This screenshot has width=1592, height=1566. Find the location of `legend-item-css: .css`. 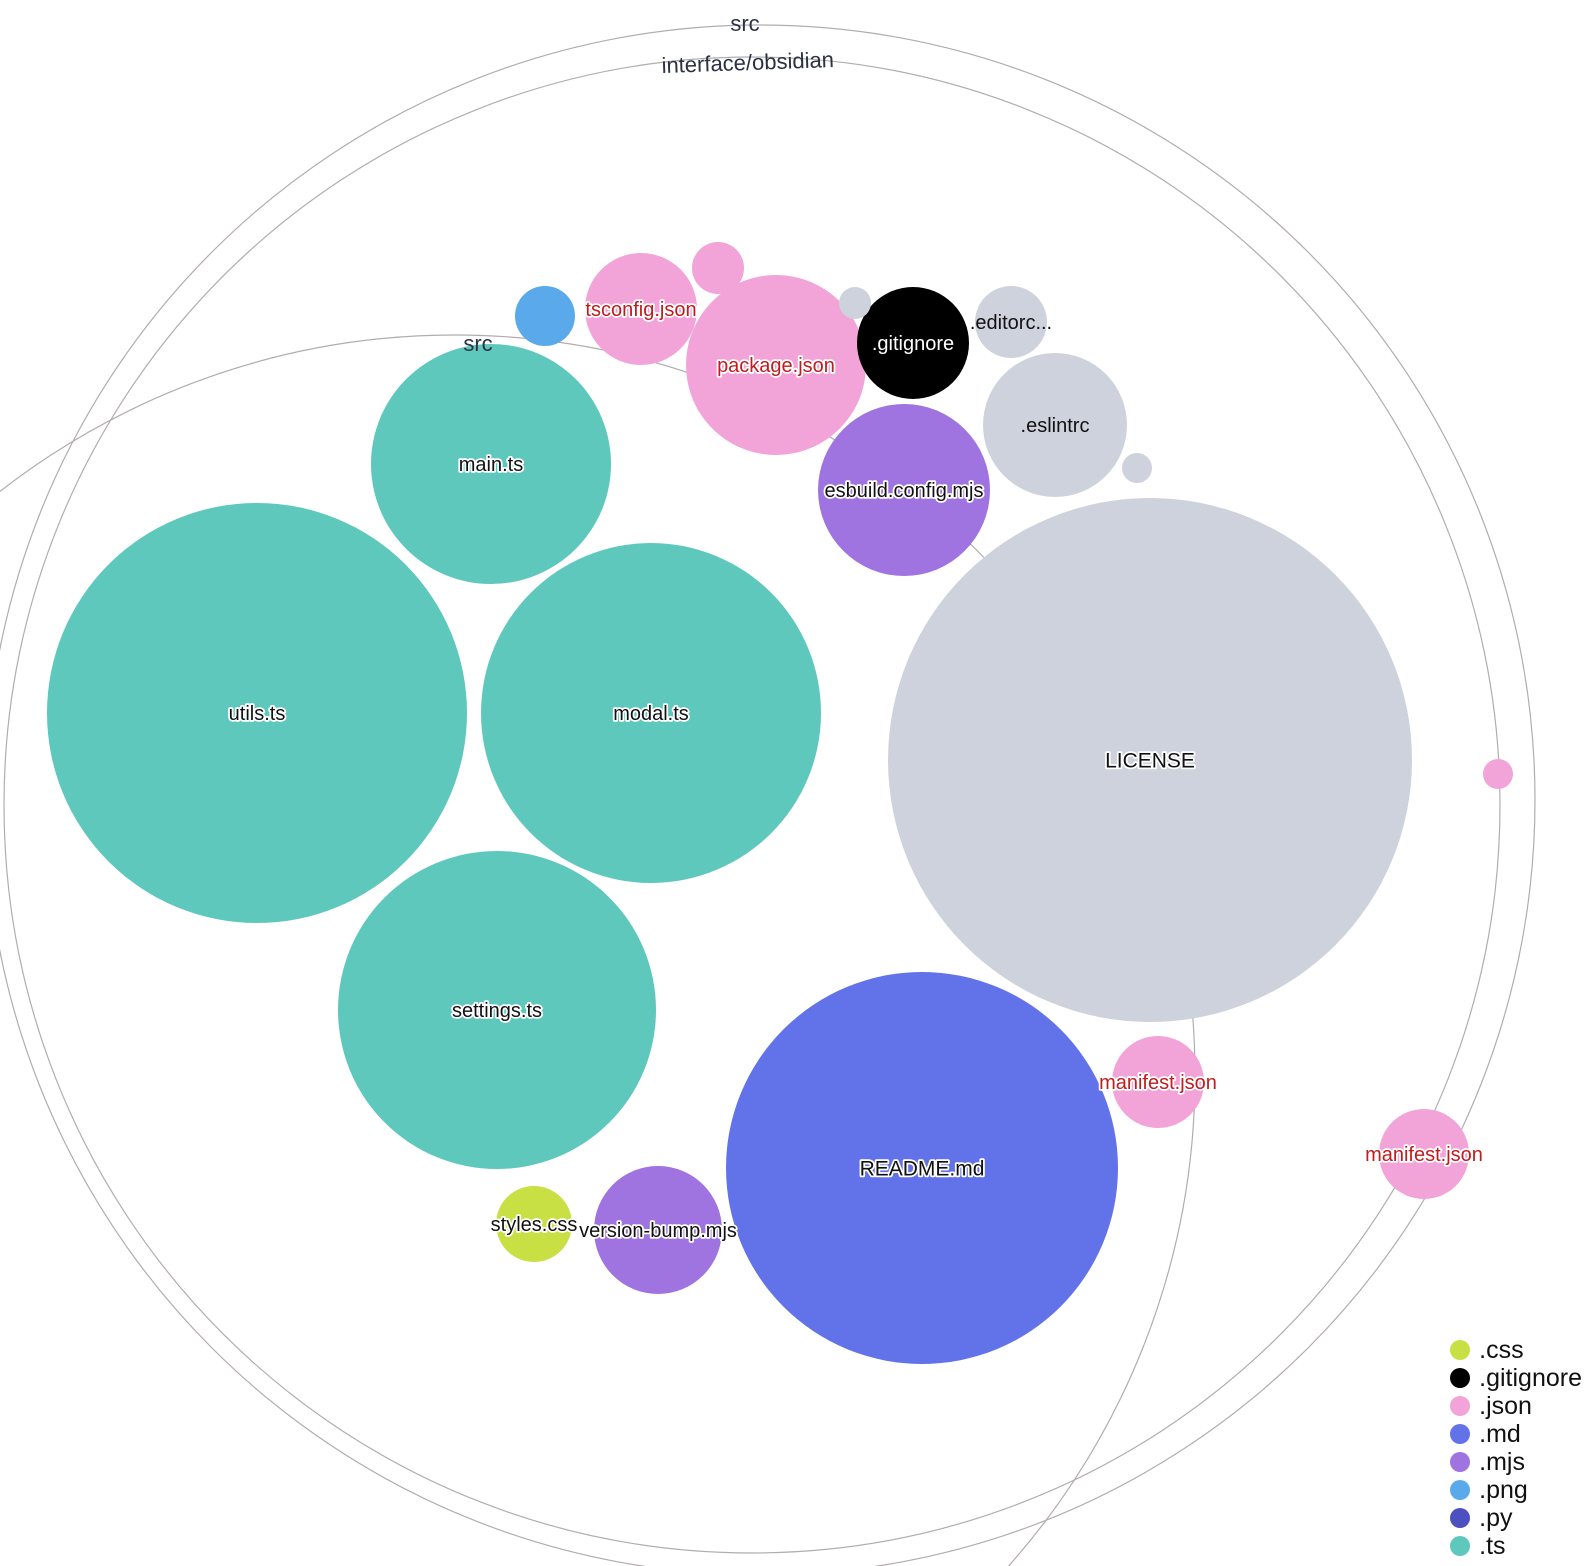

legend-item-css: .css is located at coordinates (1487, 1349).